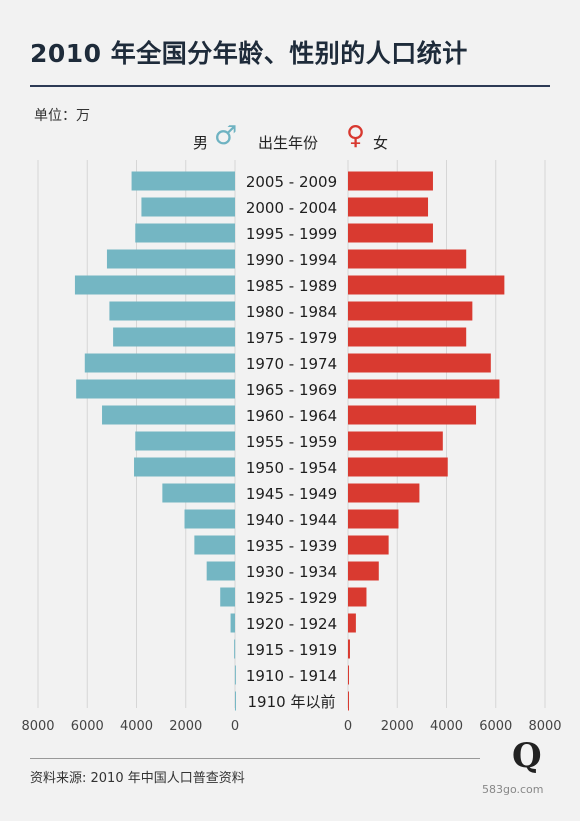 Image resolution: width=580 pixels, height=821 pixels. Describe the element at coordinates (291, 338) in the screenshot. I see `age-group-label: 1975 - 1979` at that location.